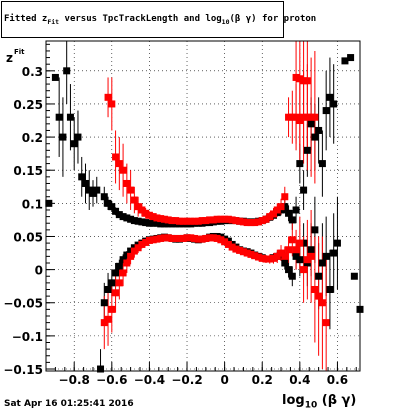 This screenshot has height=414, width=400. What do you see at coordinates (28, 171) in the screenshot?
I see `y-tick-label: 0.15` at bounding box center [28, 171].